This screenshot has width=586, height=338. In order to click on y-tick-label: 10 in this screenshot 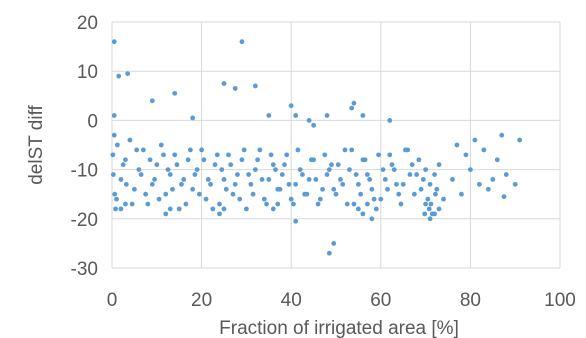, I will do `click(87, 72)`.